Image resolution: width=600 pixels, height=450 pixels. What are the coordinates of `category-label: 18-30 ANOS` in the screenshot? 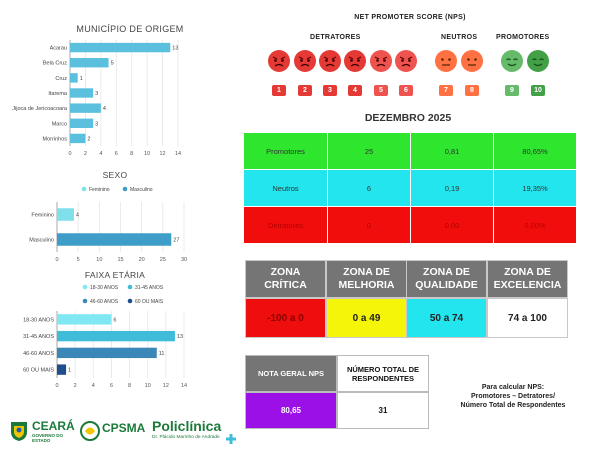 It's located at (38, 320).